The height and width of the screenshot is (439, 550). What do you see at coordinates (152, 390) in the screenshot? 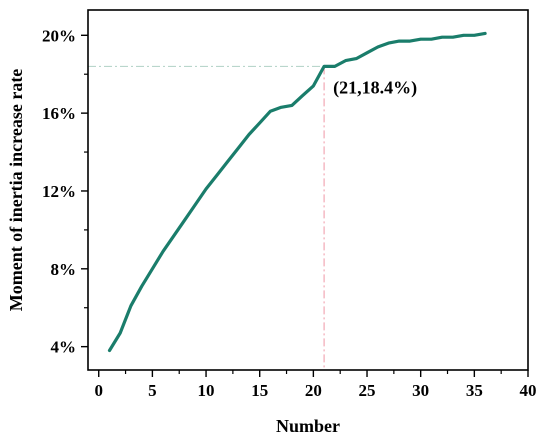
I see `x-tick-label: 5` at bounding box center [152, 390].